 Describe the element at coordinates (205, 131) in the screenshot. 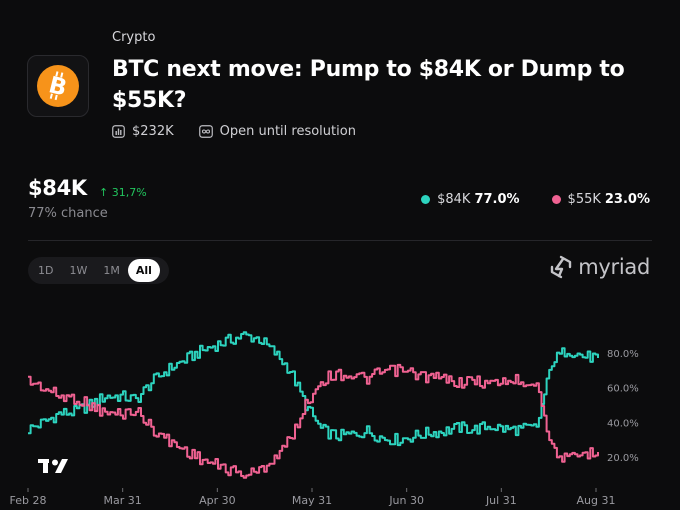

I see `infinity-icon` at that location.